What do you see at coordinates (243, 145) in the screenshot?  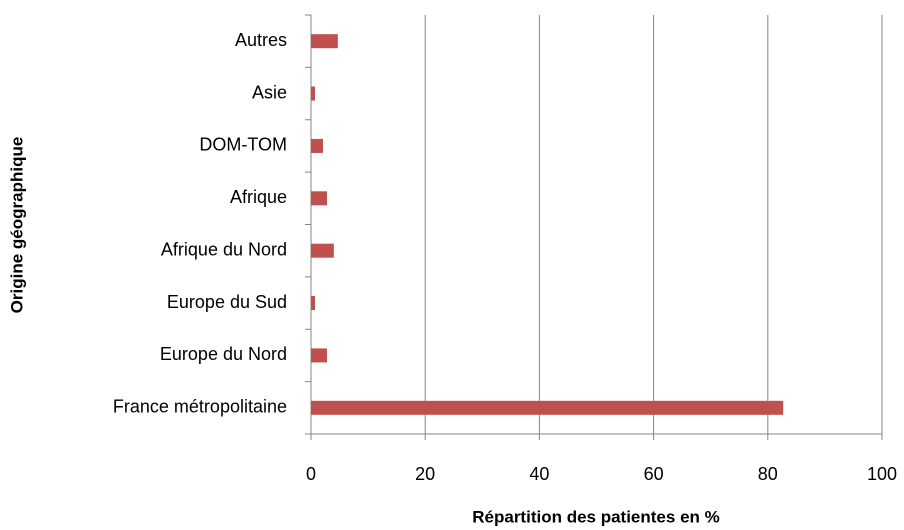 I see `y-tick-label: DOM-TOM` at bounding box center [243, 145].